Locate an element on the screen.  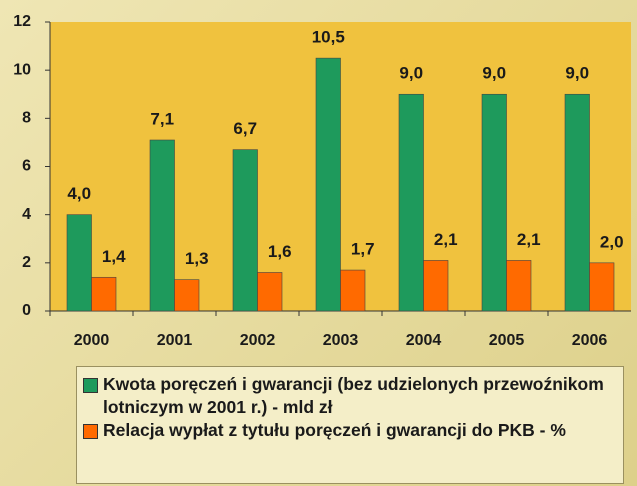
value-label: 6,7 is located at coordinates (245, 128).